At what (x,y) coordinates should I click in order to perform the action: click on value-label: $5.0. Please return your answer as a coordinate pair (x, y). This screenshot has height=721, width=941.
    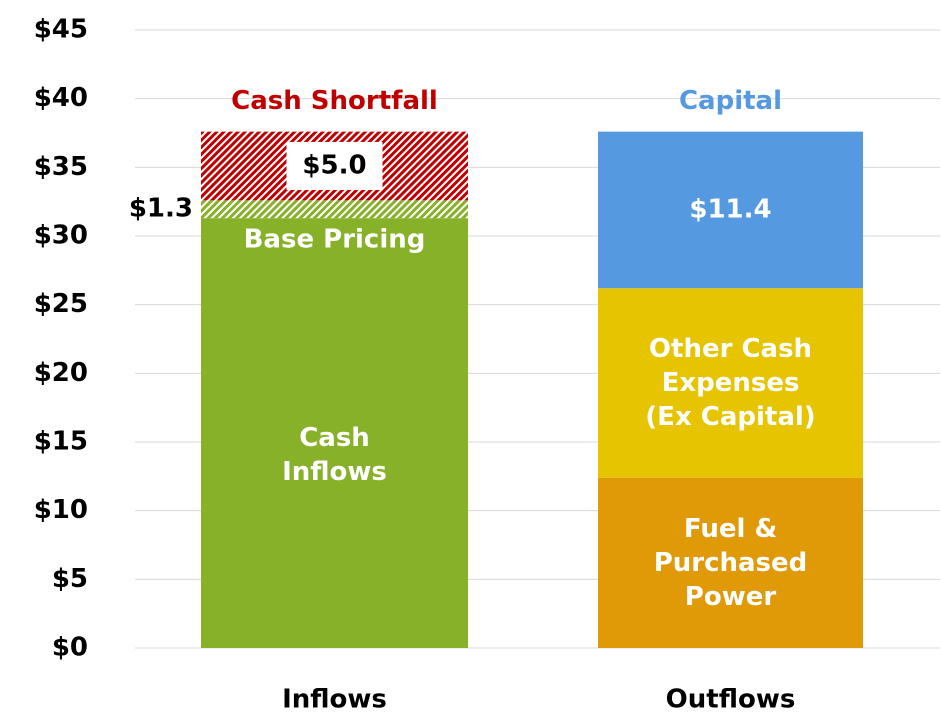
    Looking at the image, I should click on (334, 165).